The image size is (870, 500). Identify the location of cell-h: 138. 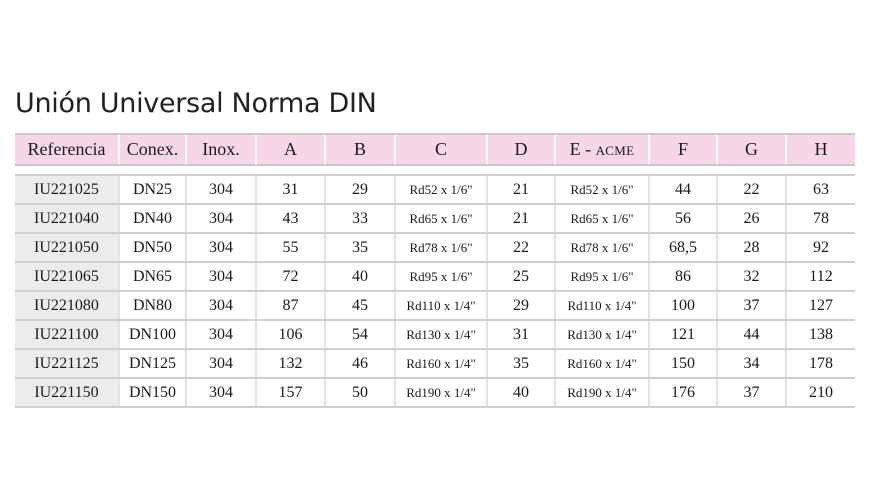
(820, 335).